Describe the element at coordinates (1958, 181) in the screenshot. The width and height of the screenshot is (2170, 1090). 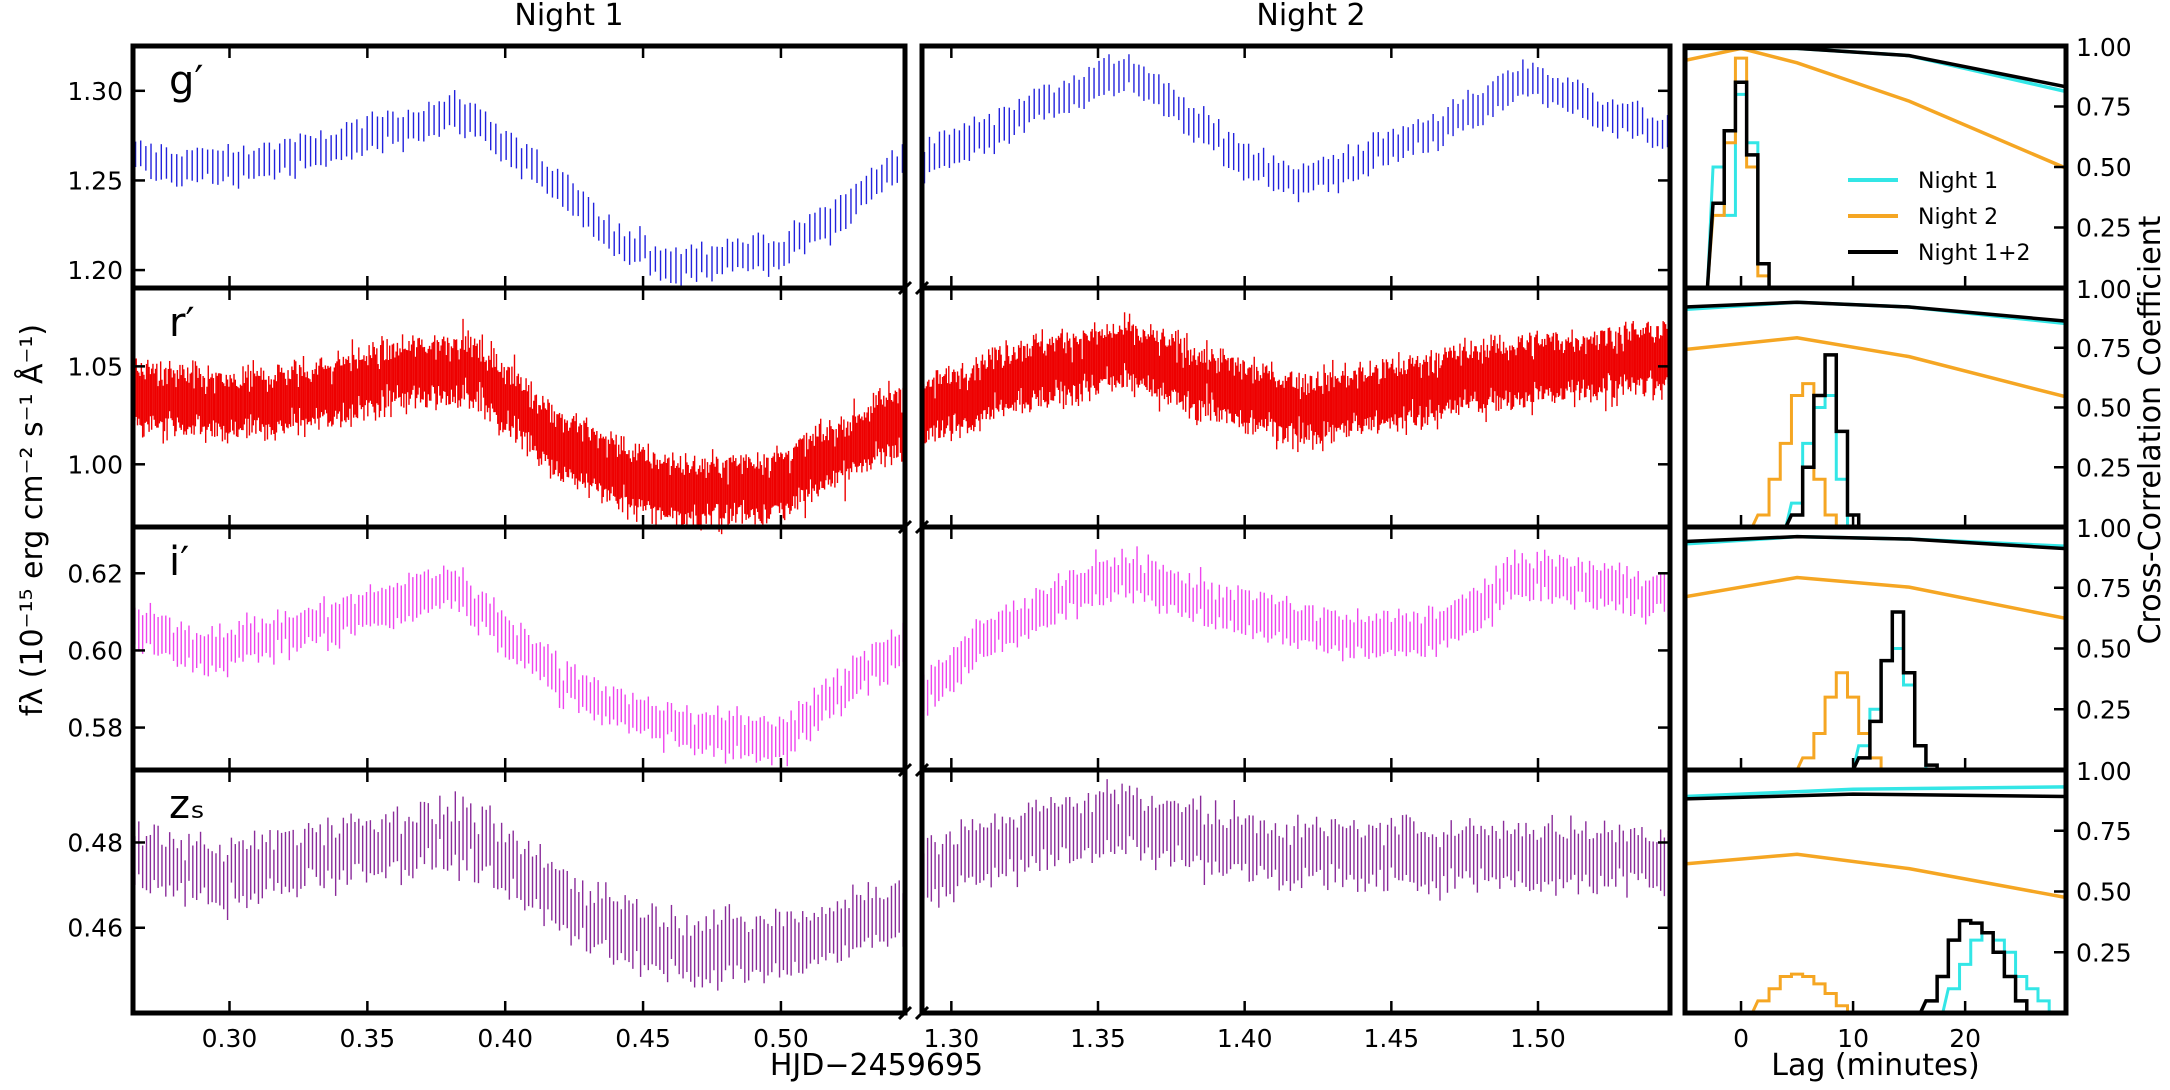
I see `legend-label: Night 1` at that location.